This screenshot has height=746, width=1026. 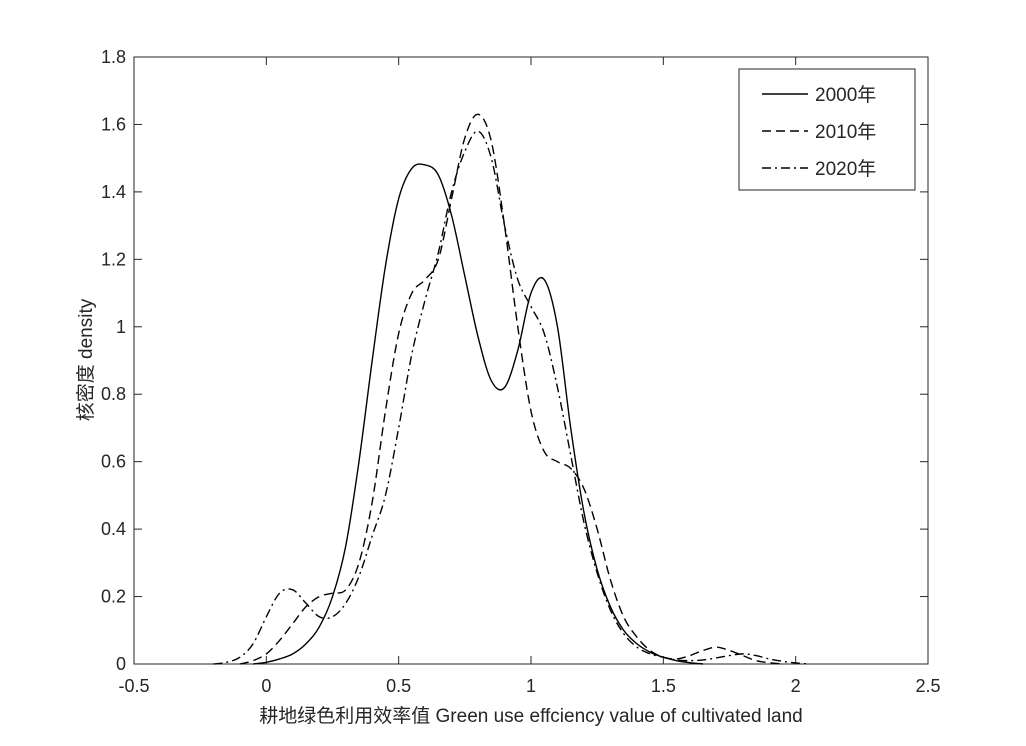 I want to click on legend-label-1: 2000年, so click(x=845, y=95).